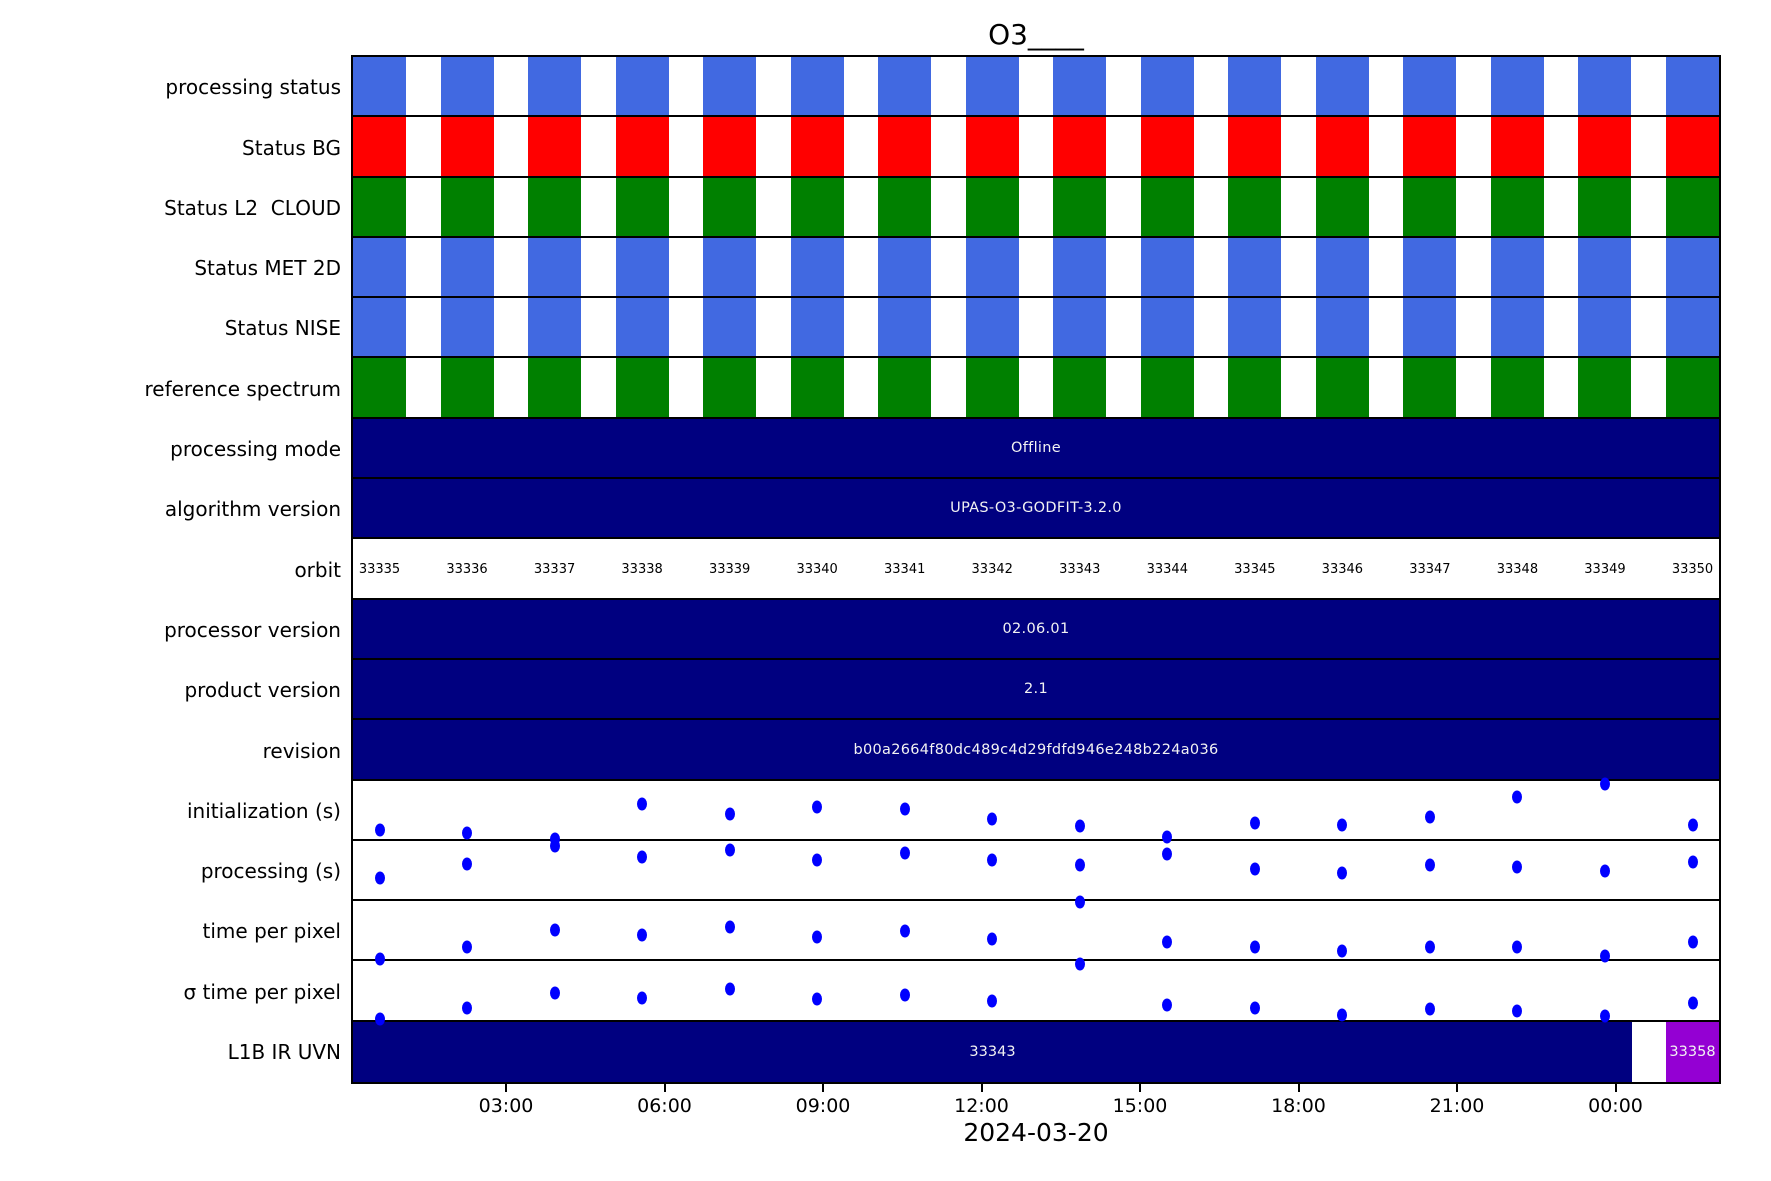 This screenshot has height=1181, width=1771. Describe the element at coordinates (823, 1106) in the screenshot. I see `x-tick-label: 09:00` at that location.